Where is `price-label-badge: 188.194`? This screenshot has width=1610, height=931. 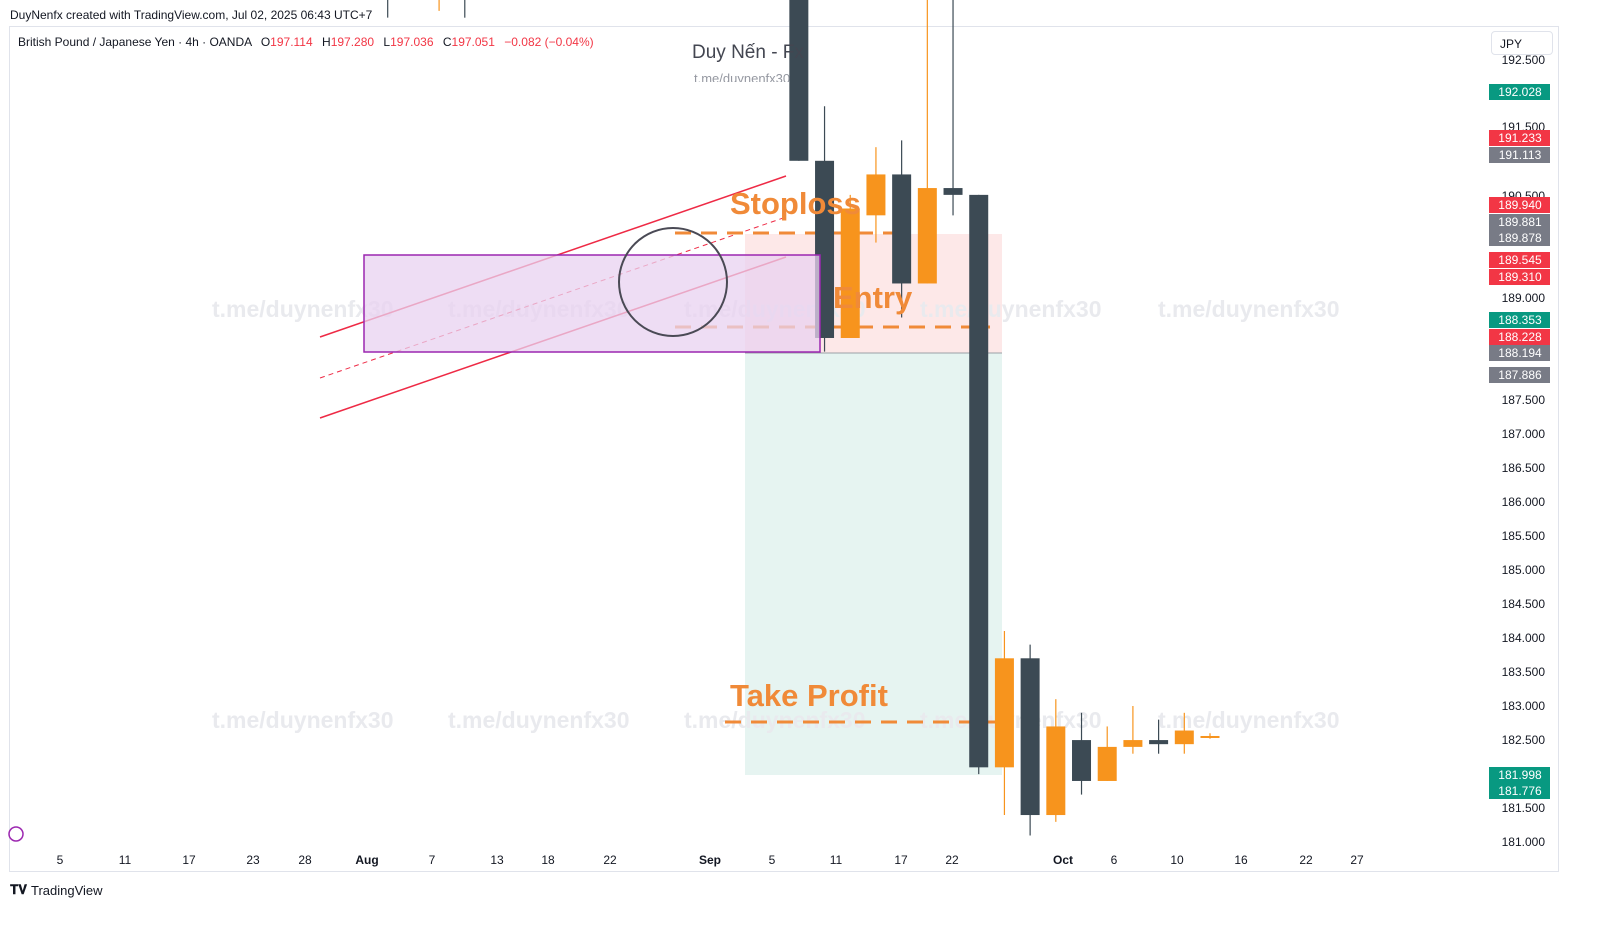
price-label-badge: 188.194 is located at coordinates (1519, 353).